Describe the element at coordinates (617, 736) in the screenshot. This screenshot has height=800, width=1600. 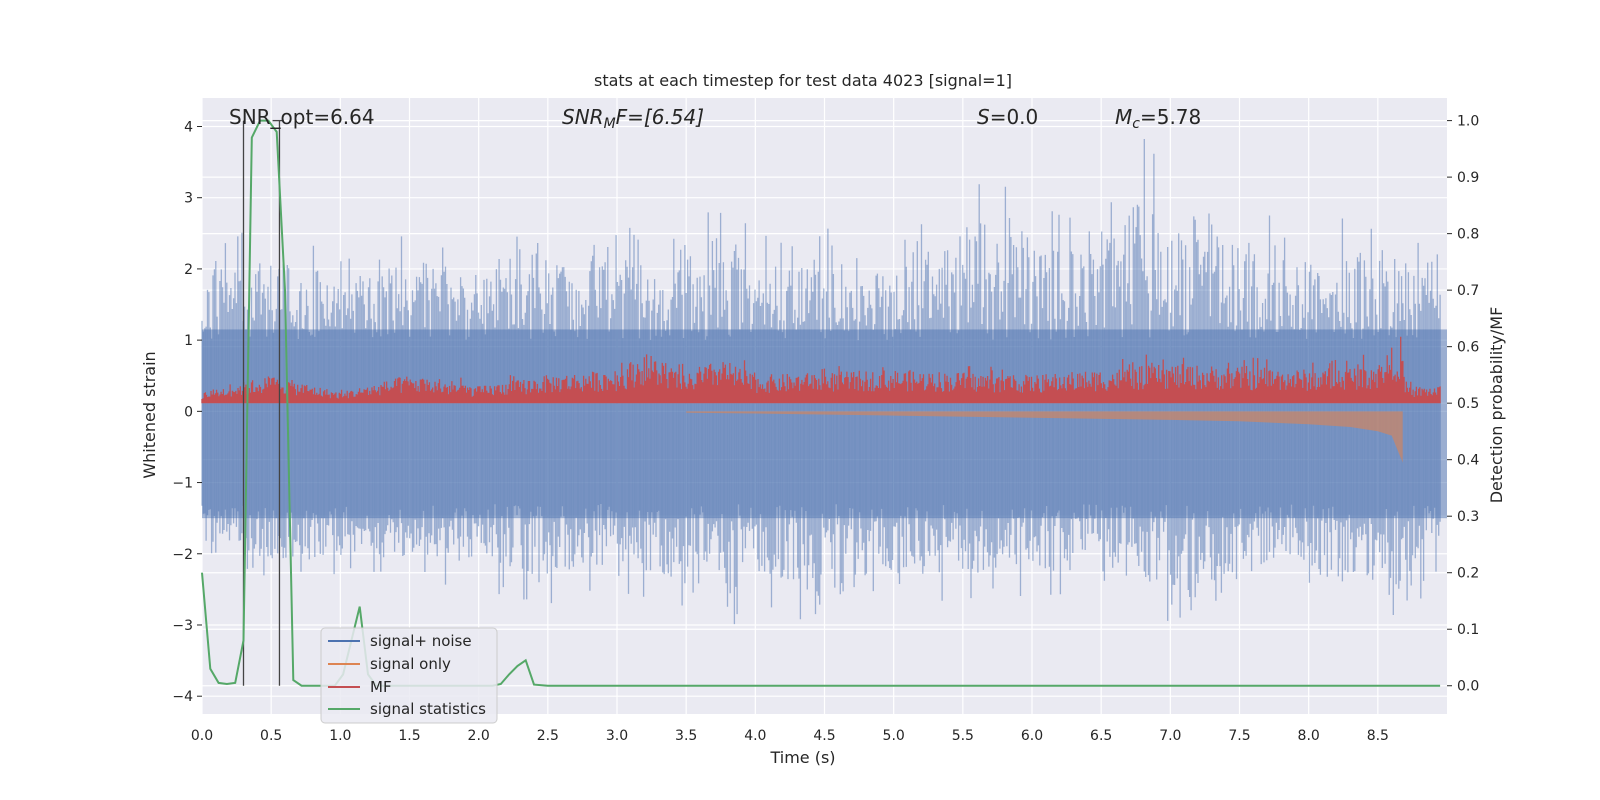
I see `x-tick-label: 3.0` at that location.